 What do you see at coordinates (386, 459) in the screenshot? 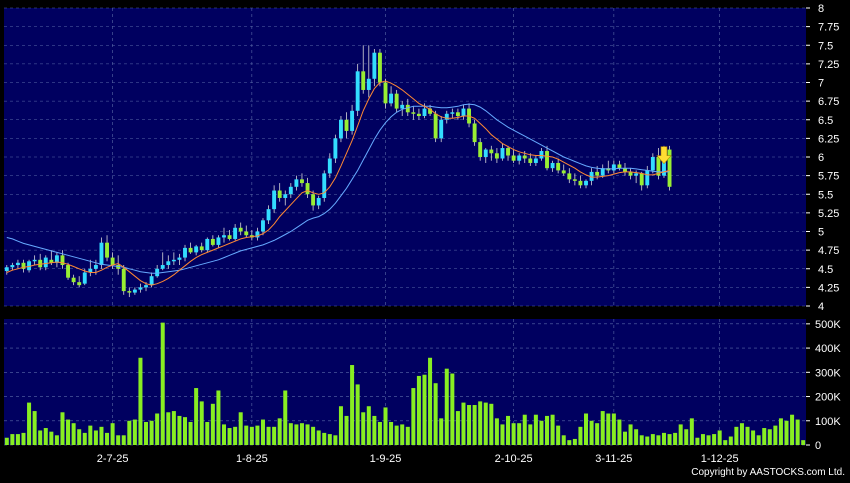
I see `x-tick-label: 1-9-25` at bounding box center [386, 459].